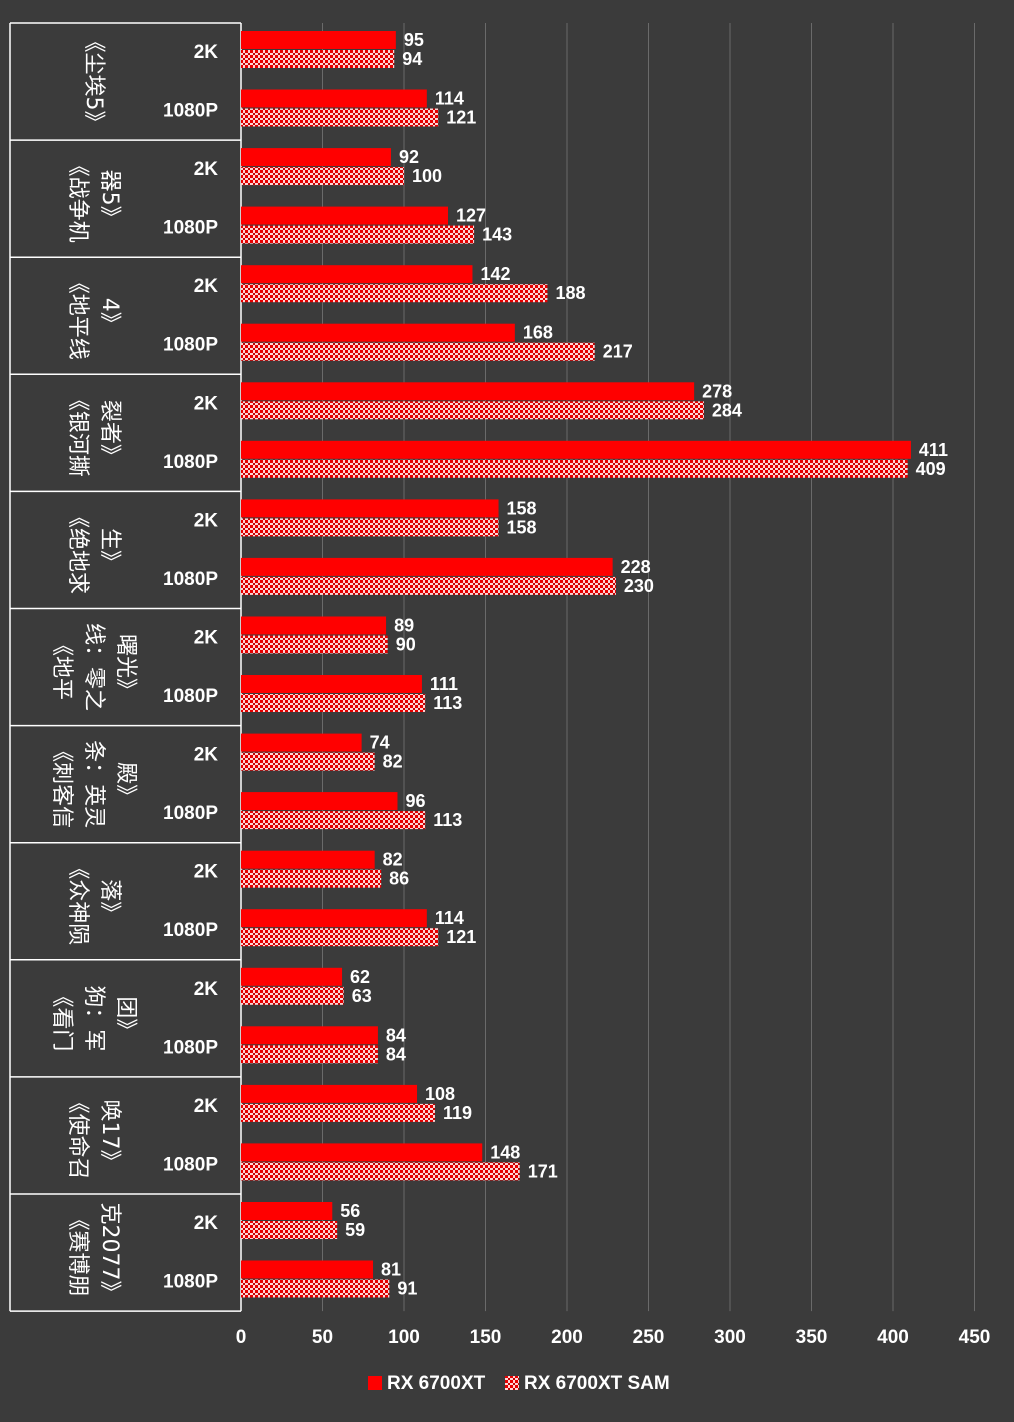 The width and height of the screenshot is (1014, 1422). I want to click on value-label: 171, so click(543, 1171).